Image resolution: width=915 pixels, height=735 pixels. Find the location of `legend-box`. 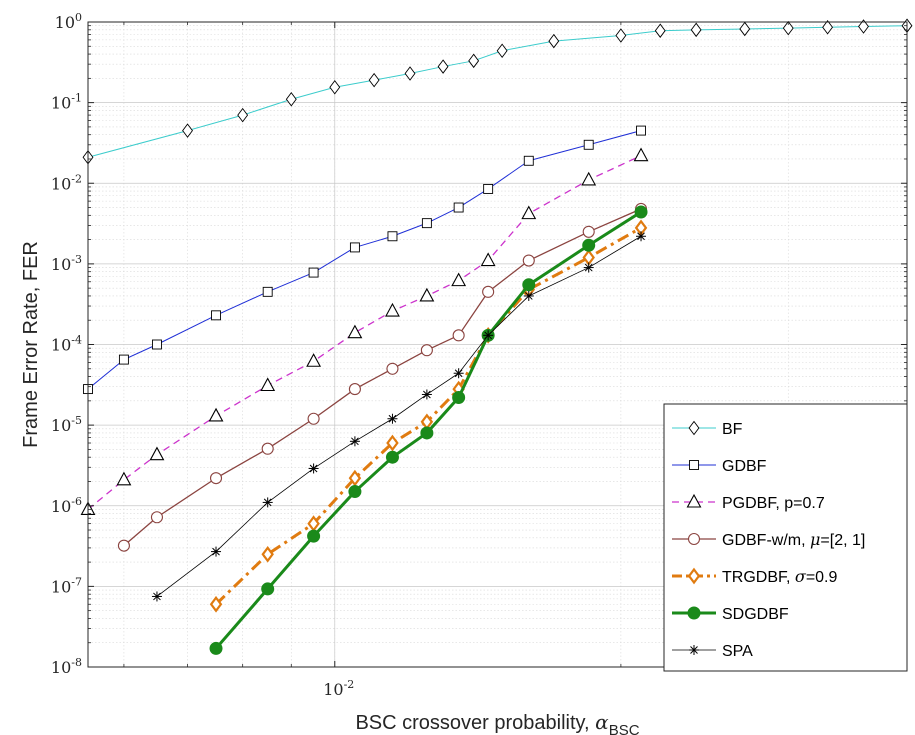

legend-box is located at coordinates (785, 537).